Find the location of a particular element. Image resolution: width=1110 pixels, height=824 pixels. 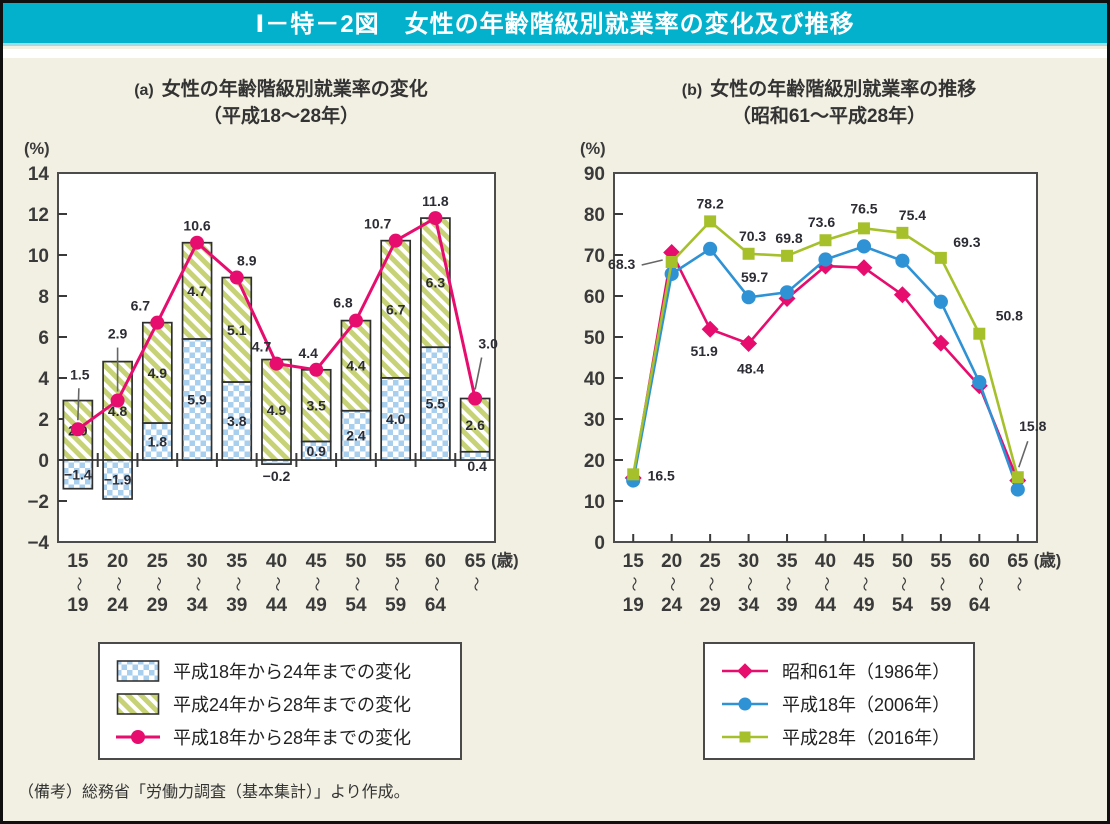

svg-text: 4.8 is located at coordinates (118, 411).